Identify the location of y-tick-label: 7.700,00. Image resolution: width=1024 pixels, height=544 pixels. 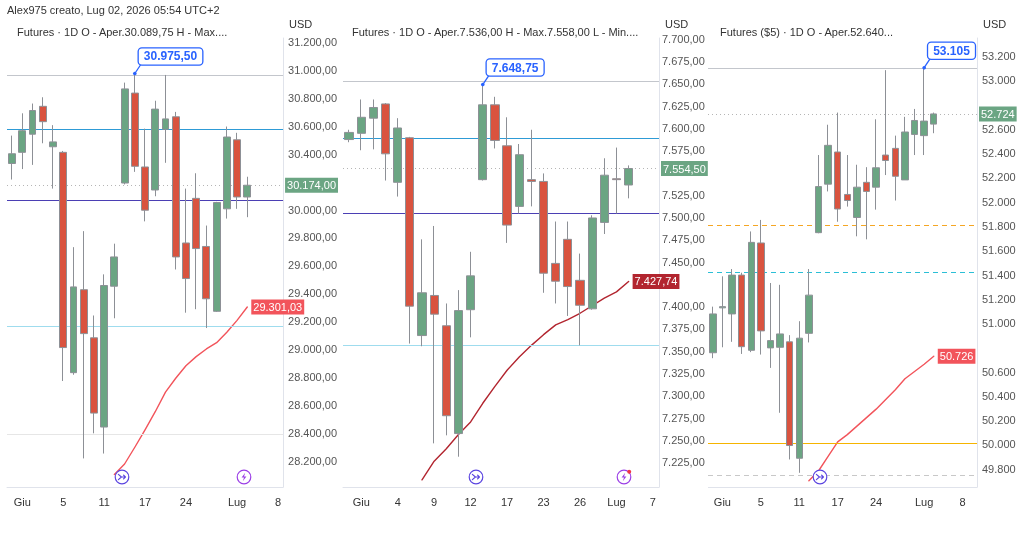
(683, 38).